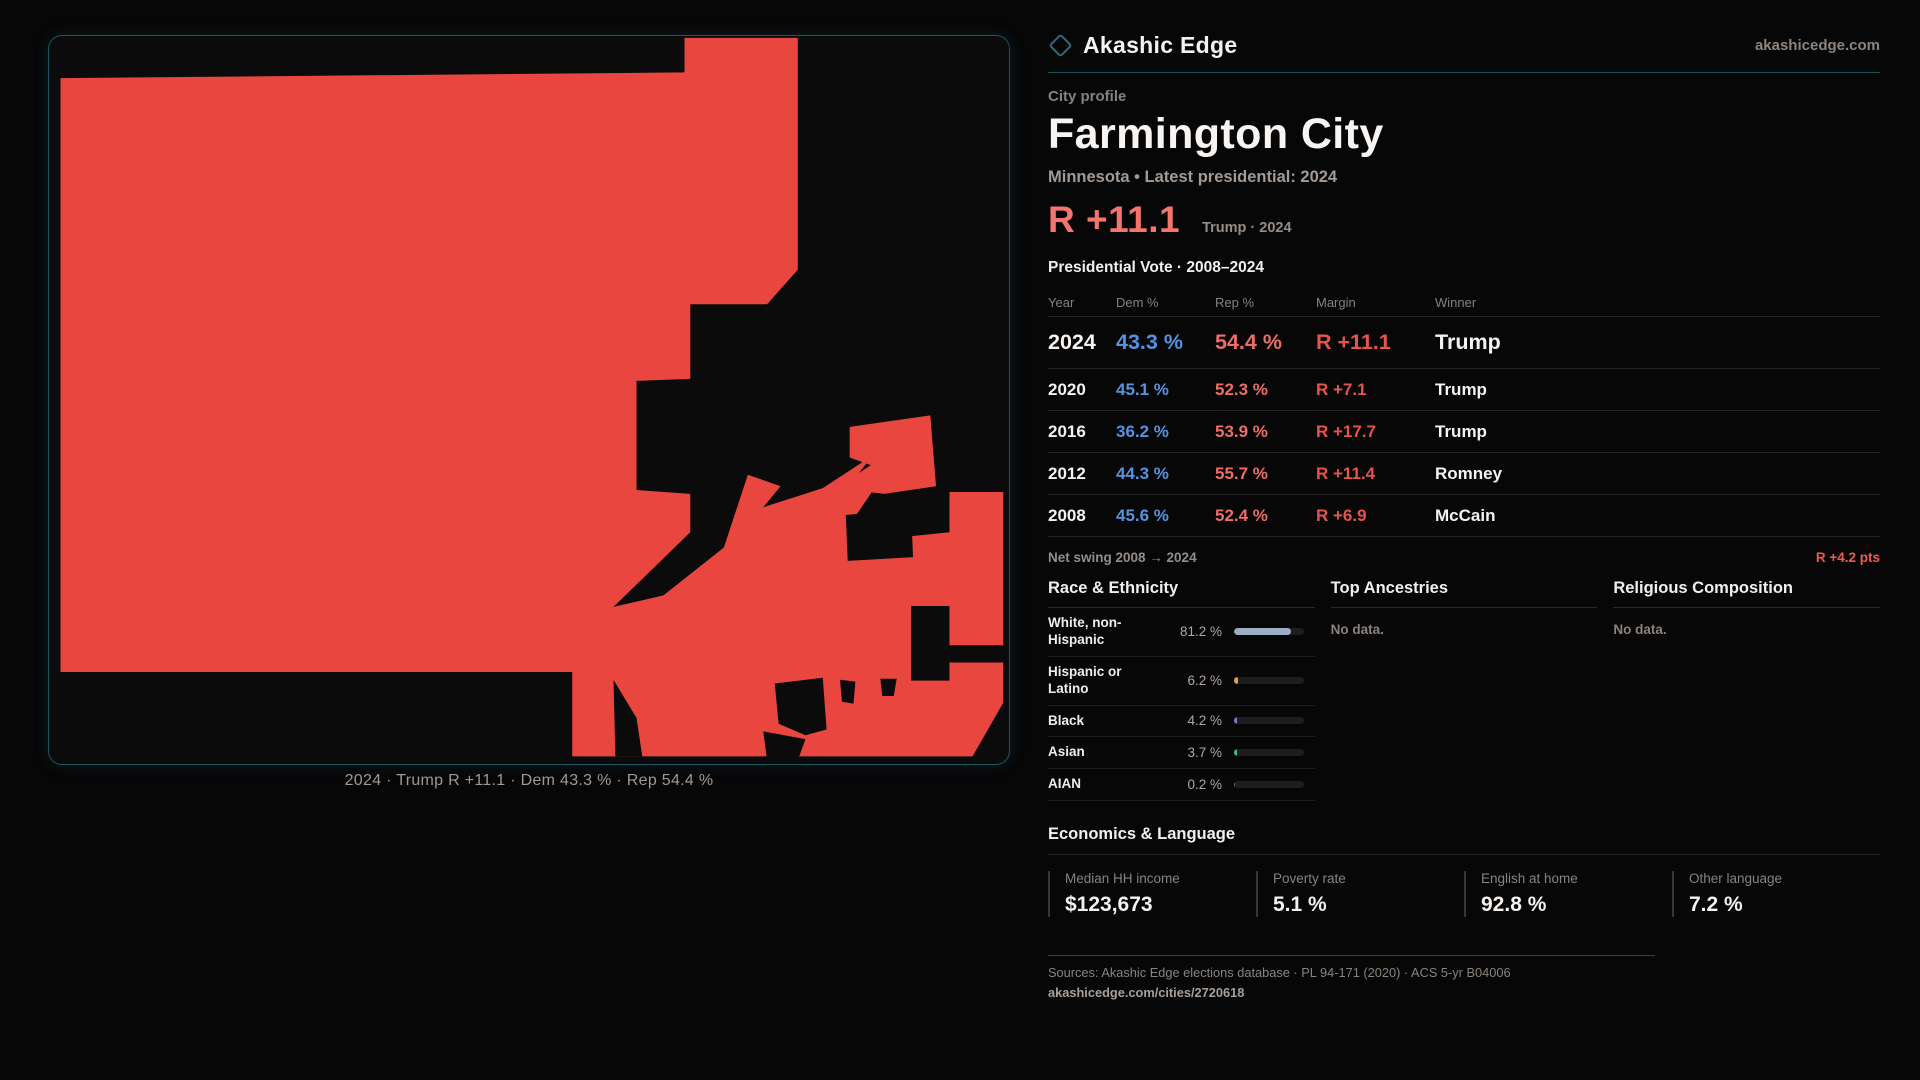 This screenshot has height=1080, width=1920. What do you see at coordinates (1149, 342) in the screenshot?
I see `vote-table-cell: 43.3 %` at bounding box center [1149, 342].